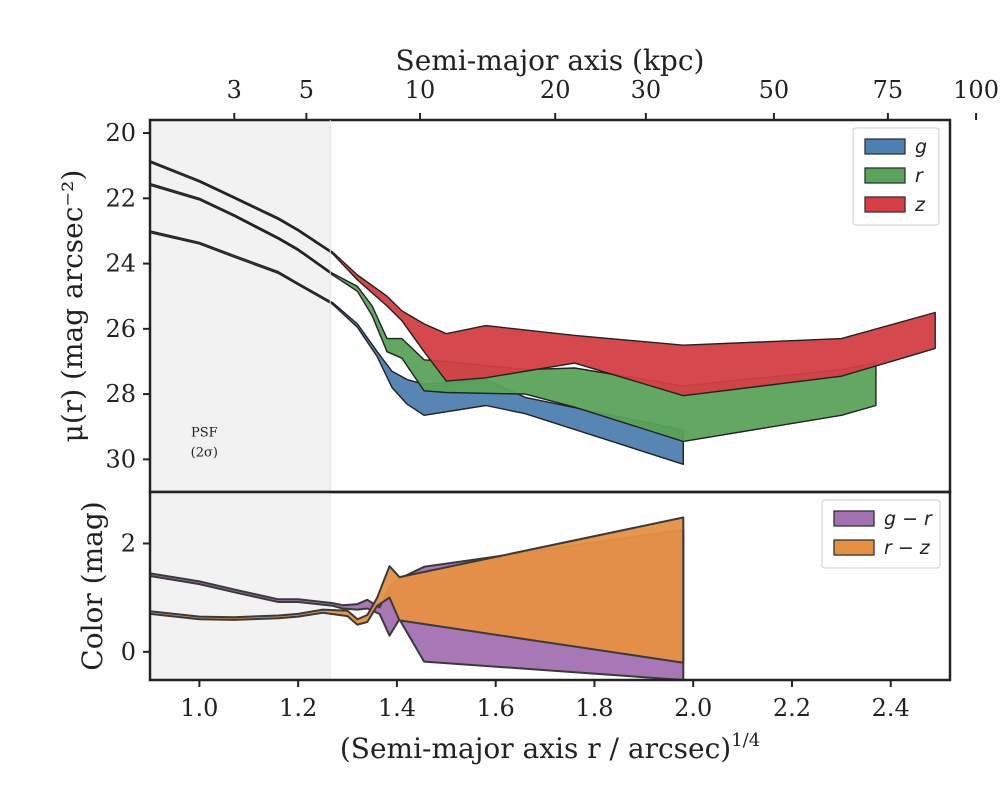 This screenshot has width=1000, height=800. What do you see at coordinates (921, 147) in the screenshot?
I see `legend-label-g: g` at bounding box center [921, 147].